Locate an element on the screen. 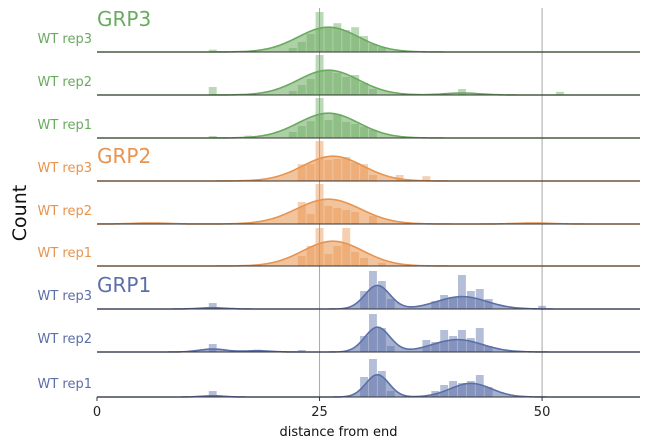 The width and height of the screenshot is (653, 448). ridge-grp3-wt-rep2 is located at coordinates (368, 75).